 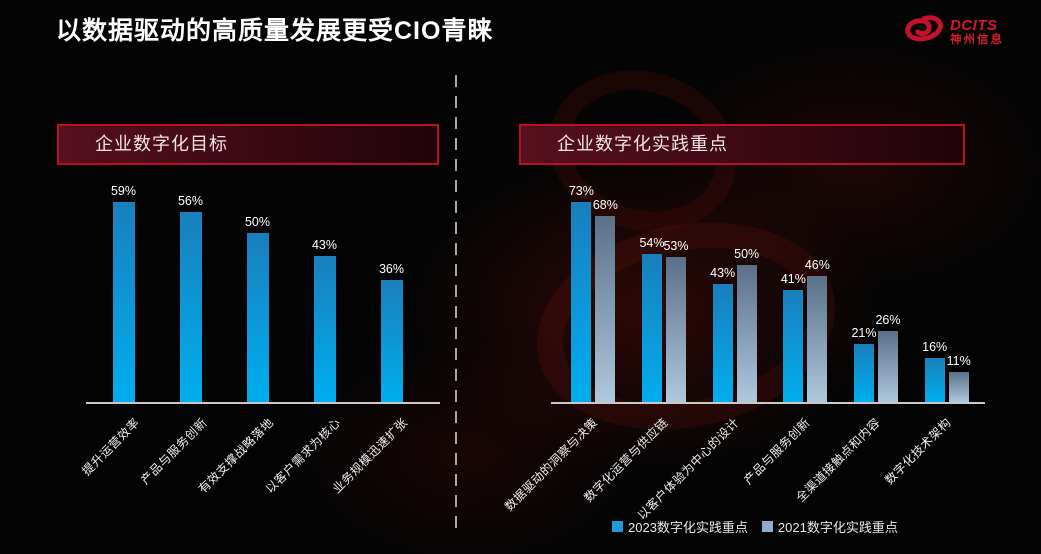 What do you see at coordinates (263, 403) in the screenshot?
I see `goals-x-axis-line` at bounding box center [263, 403].